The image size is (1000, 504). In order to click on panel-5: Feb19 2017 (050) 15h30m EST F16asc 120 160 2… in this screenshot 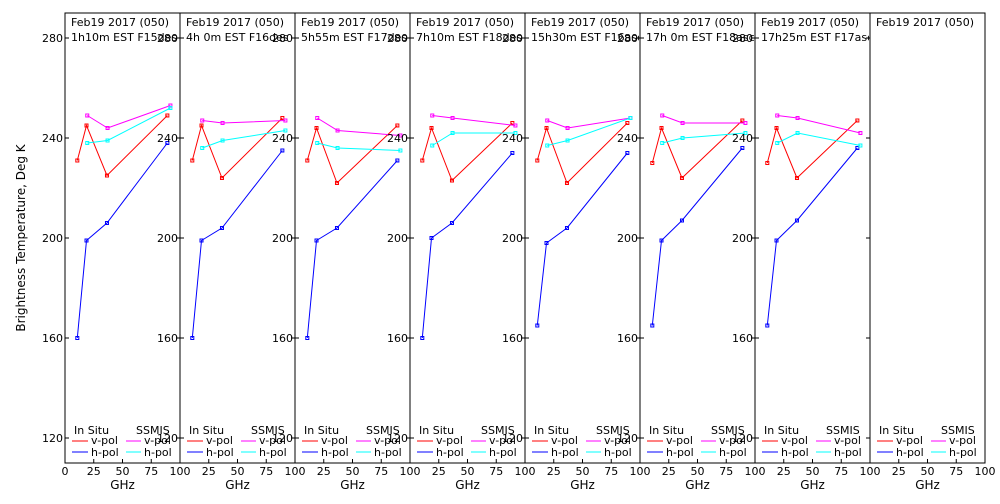, I will do `click(576, 252)`.